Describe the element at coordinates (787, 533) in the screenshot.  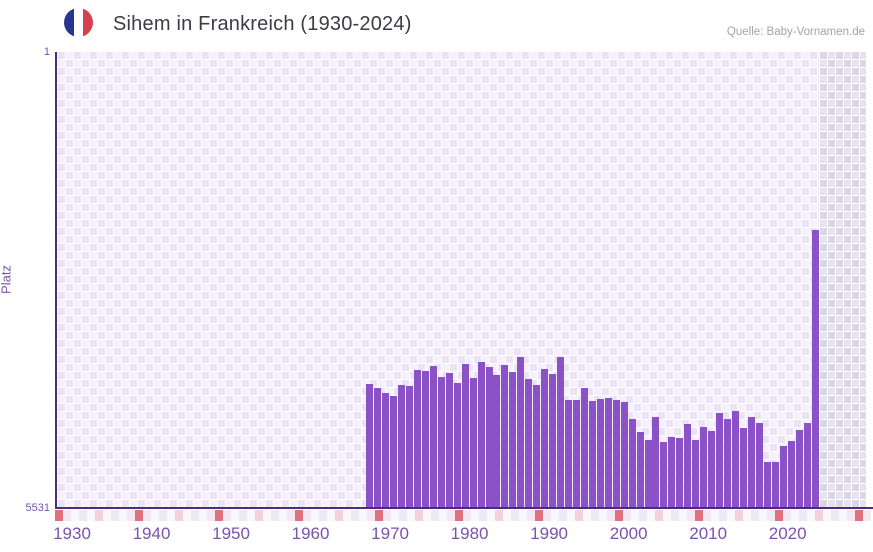
I see `x-tick-label: 2020` at that location.